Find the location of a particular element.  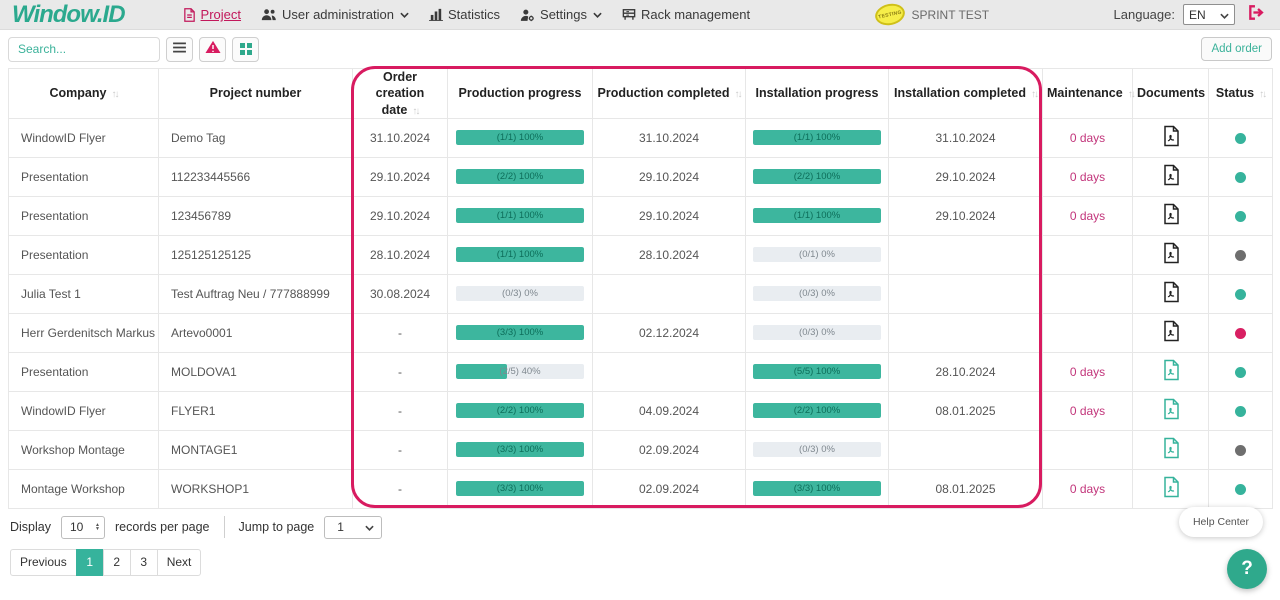

company-cell: Montage Workshop is located at coordinates (83, 488).